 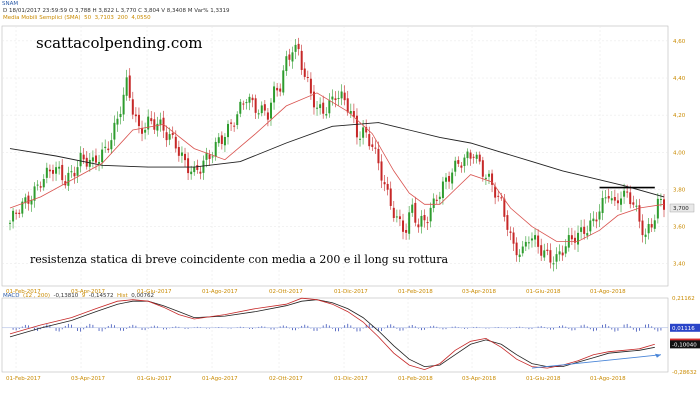 I want to click on quote-volume: V 8,3408 M, so click(x=177, y=11).